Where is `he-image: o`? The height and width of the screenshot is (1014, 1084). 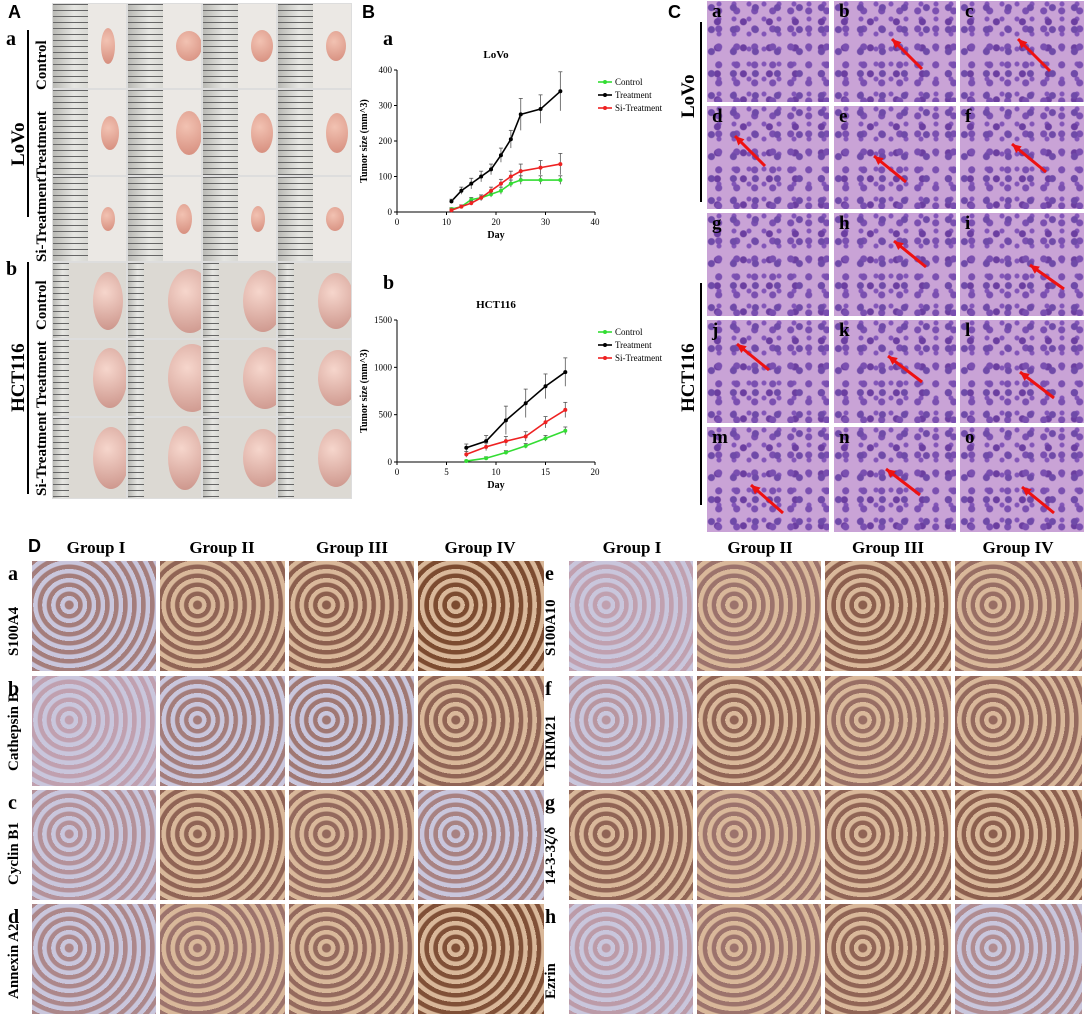 he-image: o is located at coordinates (1022, 479).